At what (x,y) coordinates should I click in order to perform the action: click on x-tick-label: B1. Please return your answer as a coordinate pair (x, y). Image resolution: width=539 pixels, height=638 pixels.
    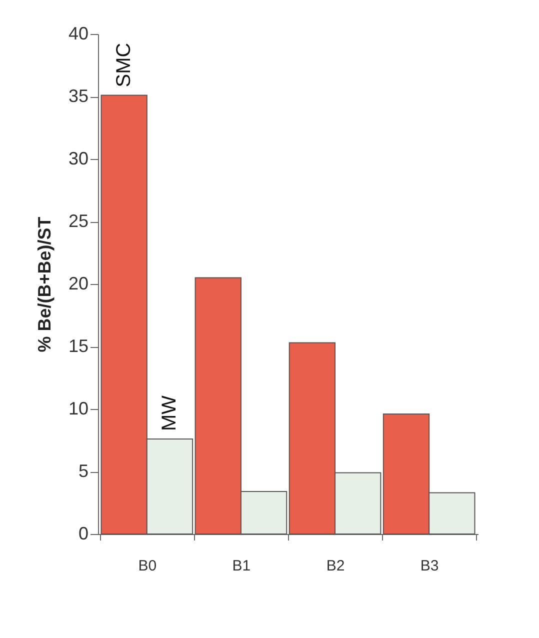
    Looking at the image, I should click on (241, 566).